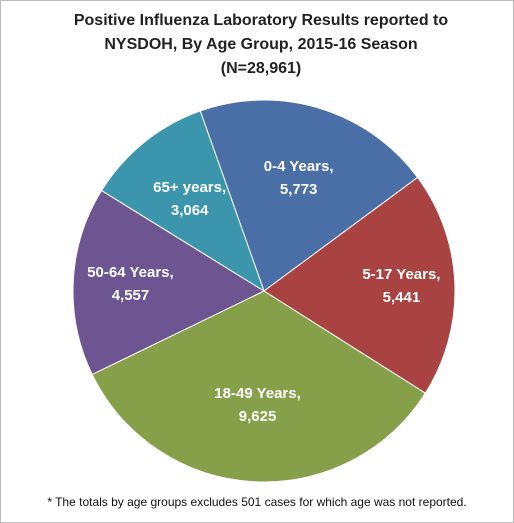  What do you see at coordinates (401, 298) in the screenshot?
I see `value-label: 5,441` at bounding box center [401, 298].